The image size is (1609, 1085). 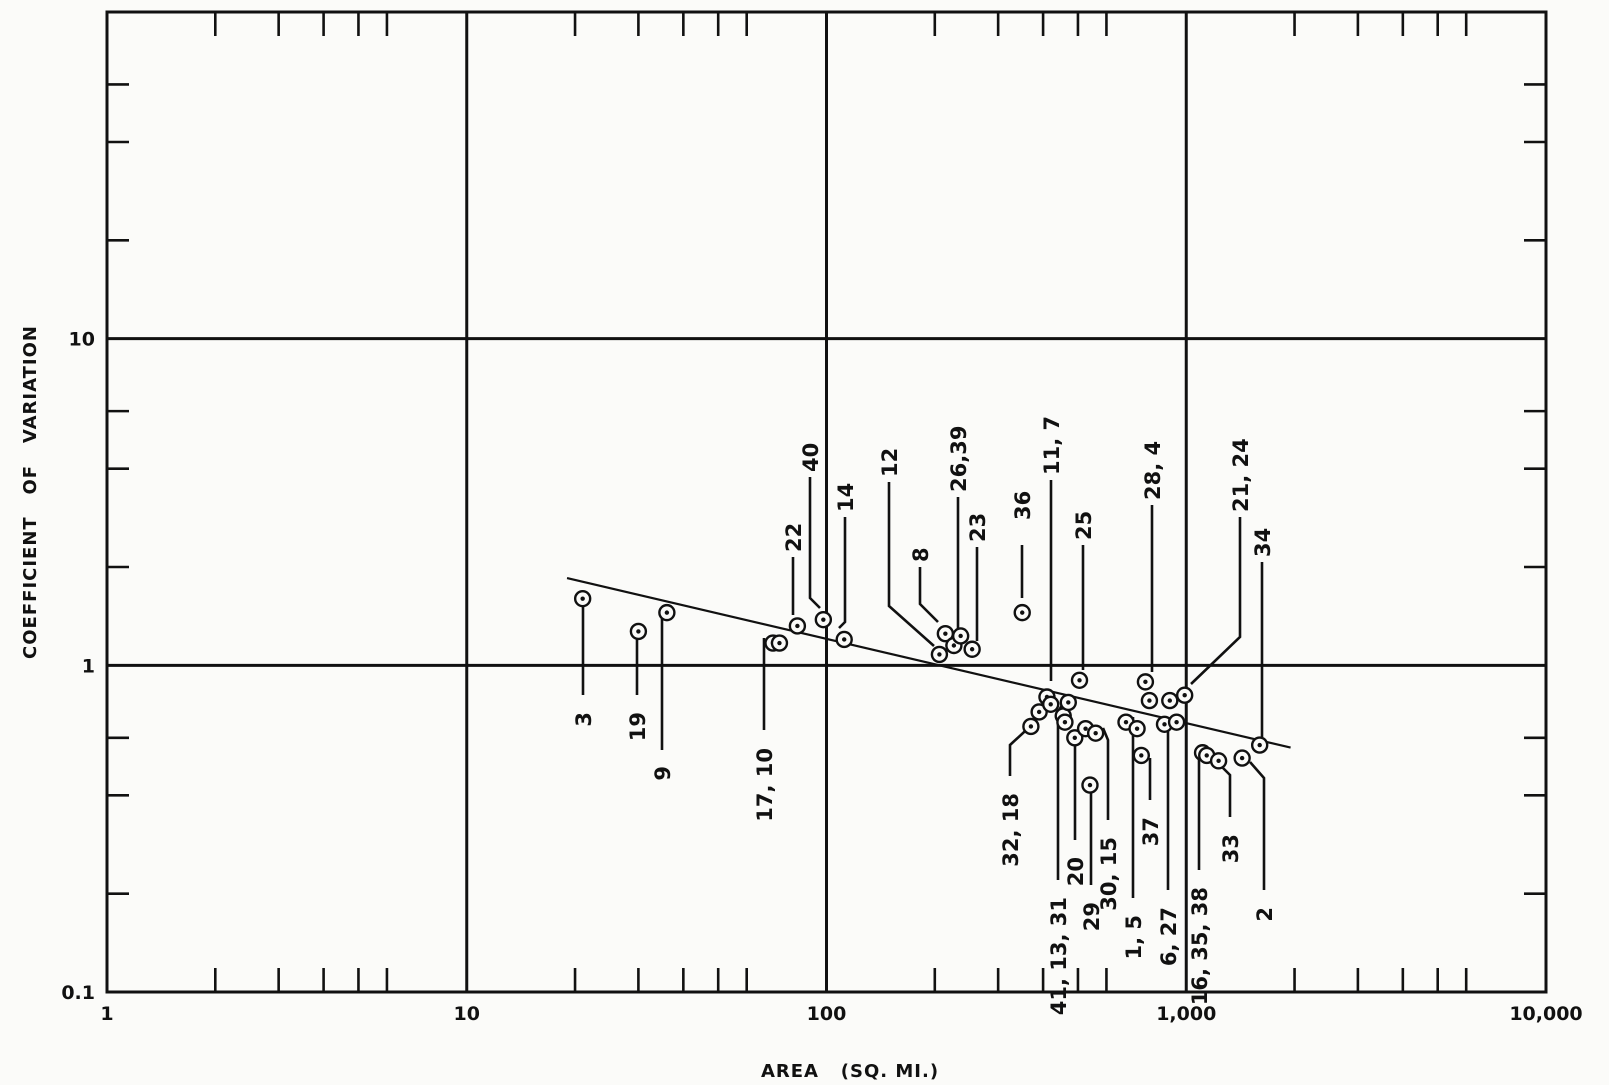 What do you see at coordinates (663, 773) in the screenshot?
I see `point-label-2: 9` at bounding box center [663, 773].